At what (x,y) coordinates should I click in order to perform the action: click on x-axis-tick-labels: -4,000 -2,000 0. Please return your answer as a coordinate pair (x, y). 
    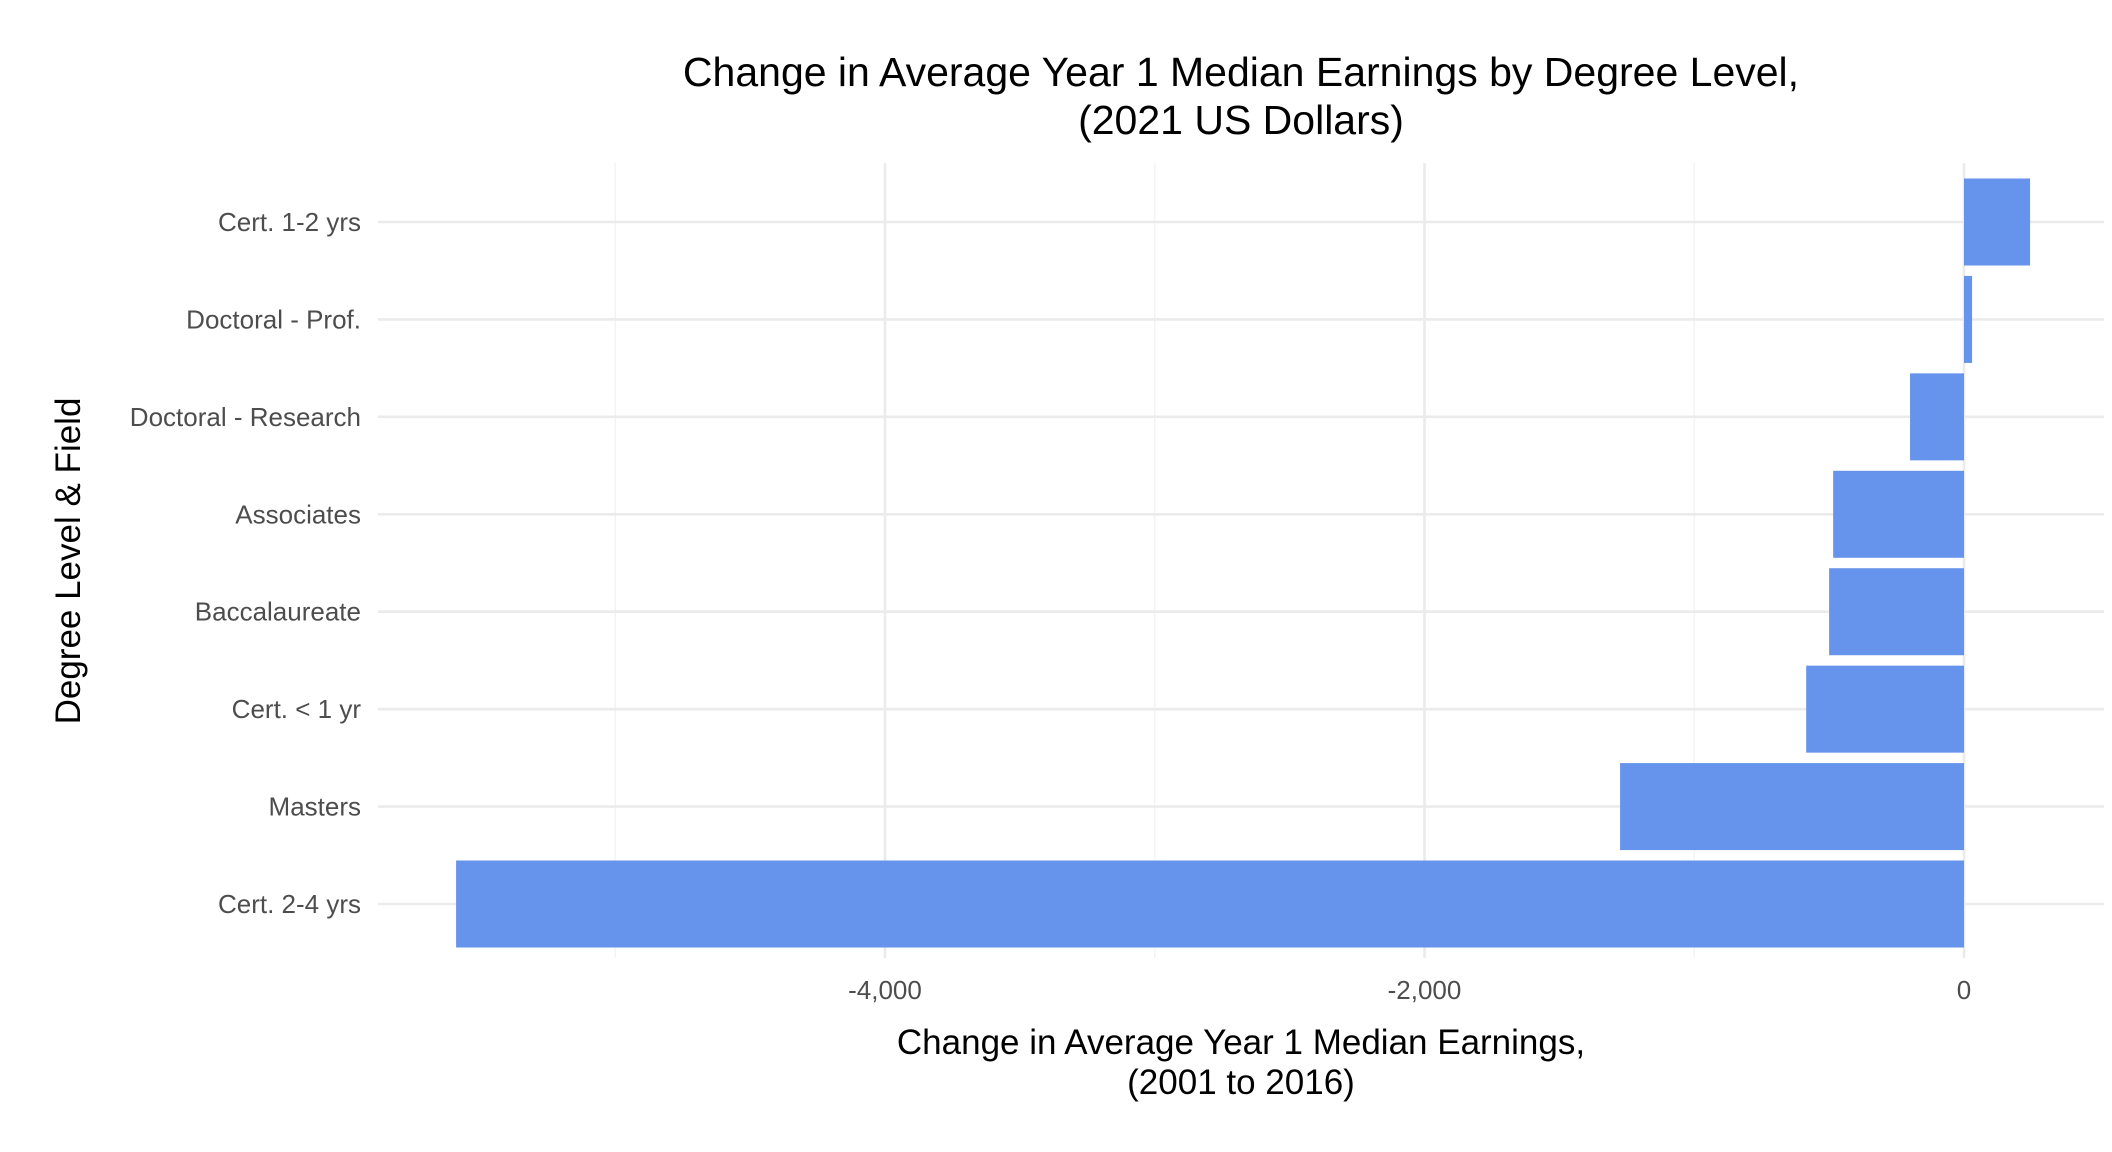
    Looking at the image, I should click on (1409, 990).